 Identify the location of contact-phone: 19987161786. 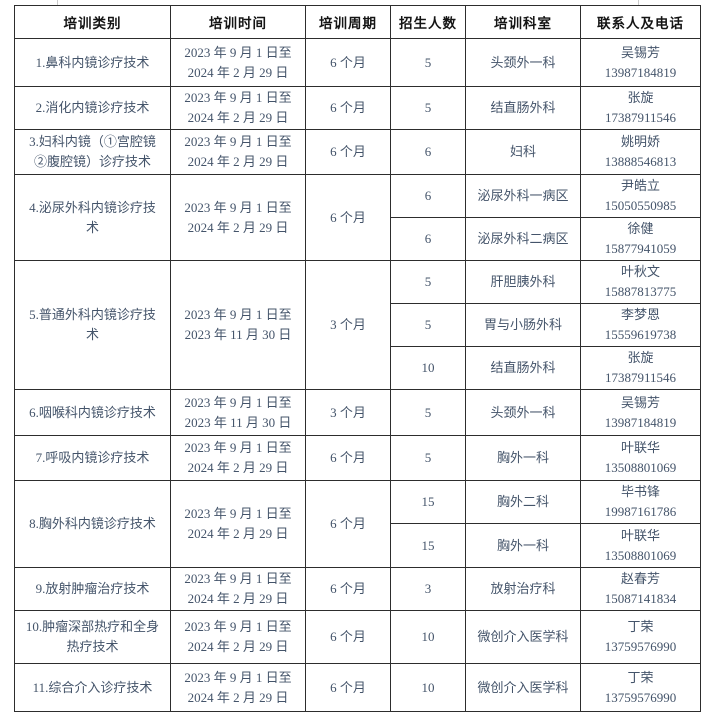
(640, 511).